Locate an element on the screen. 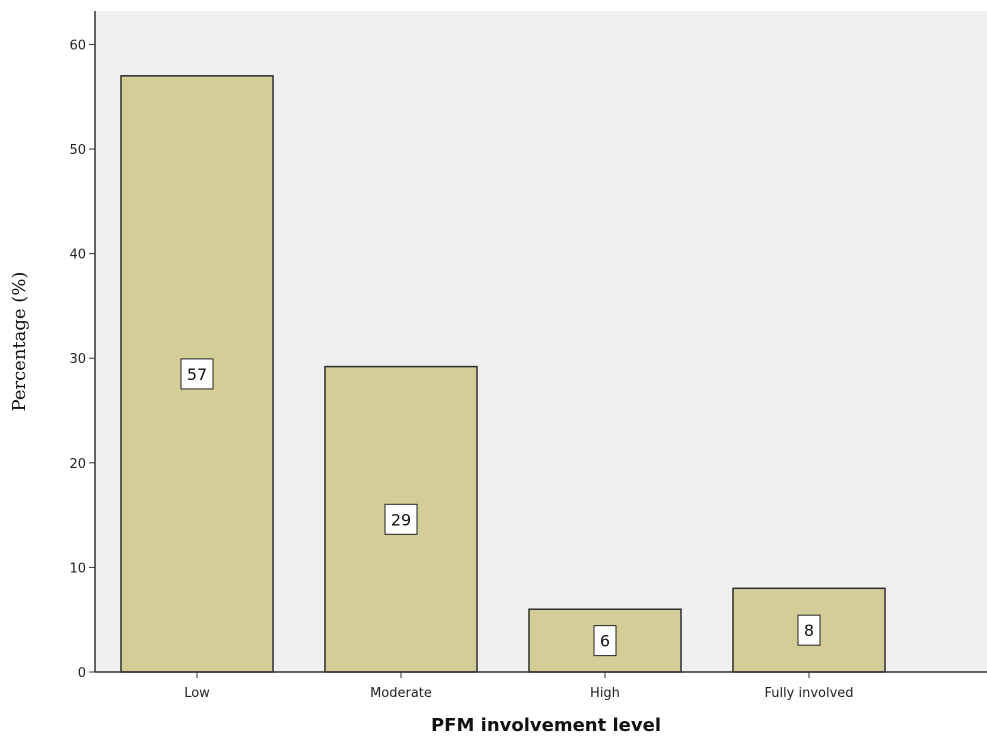 This screenshot has height=747, width=987. x-tick-label: Fully involved is located at coordinates (808, 693).